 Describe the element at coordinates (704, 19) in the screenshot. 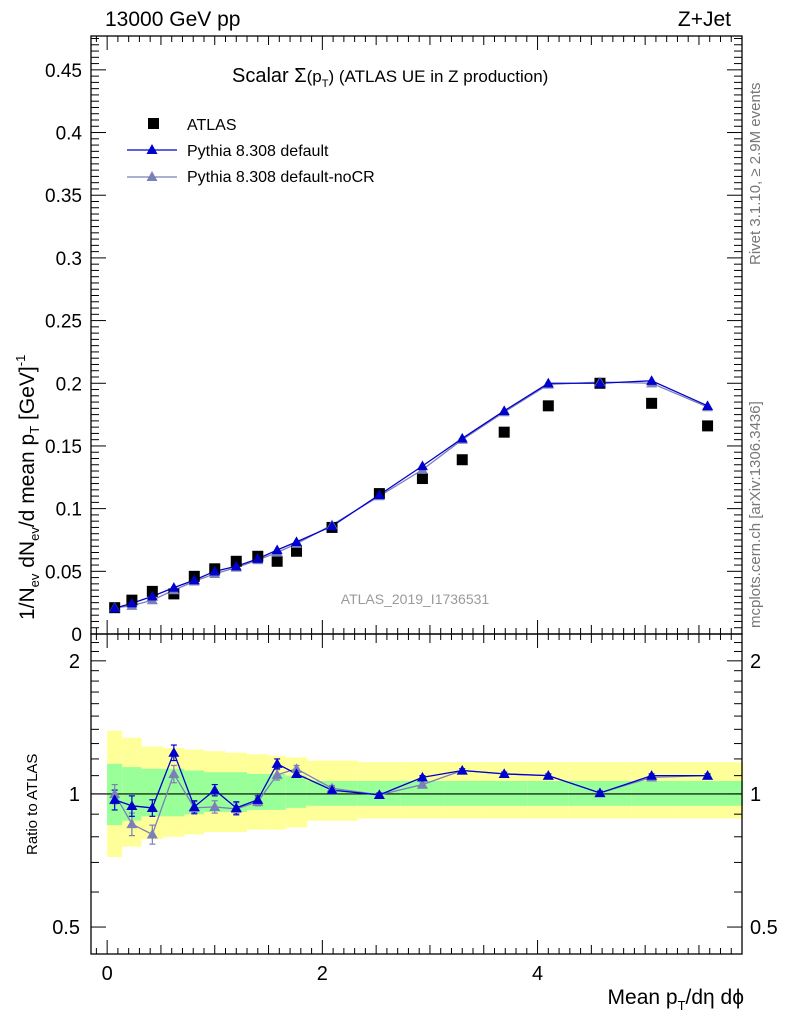

I see `header-right: Z+Jet` at that location.